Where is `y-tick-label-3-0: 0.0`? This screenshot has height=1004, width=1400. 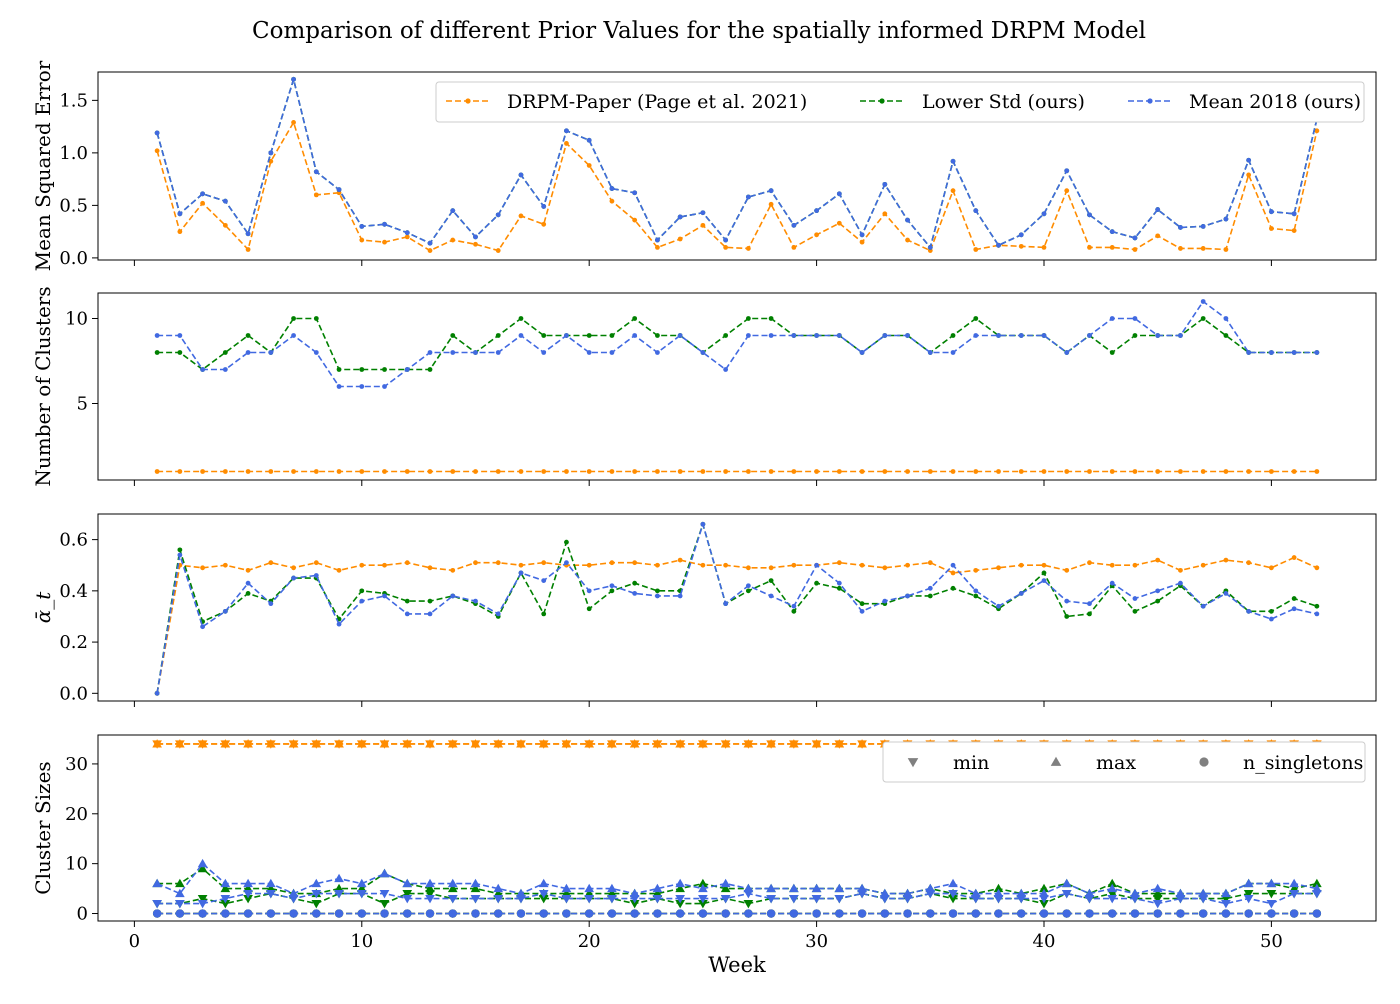
y-tick-label-3-0: 0.0 is located at coordinates (73, 693).